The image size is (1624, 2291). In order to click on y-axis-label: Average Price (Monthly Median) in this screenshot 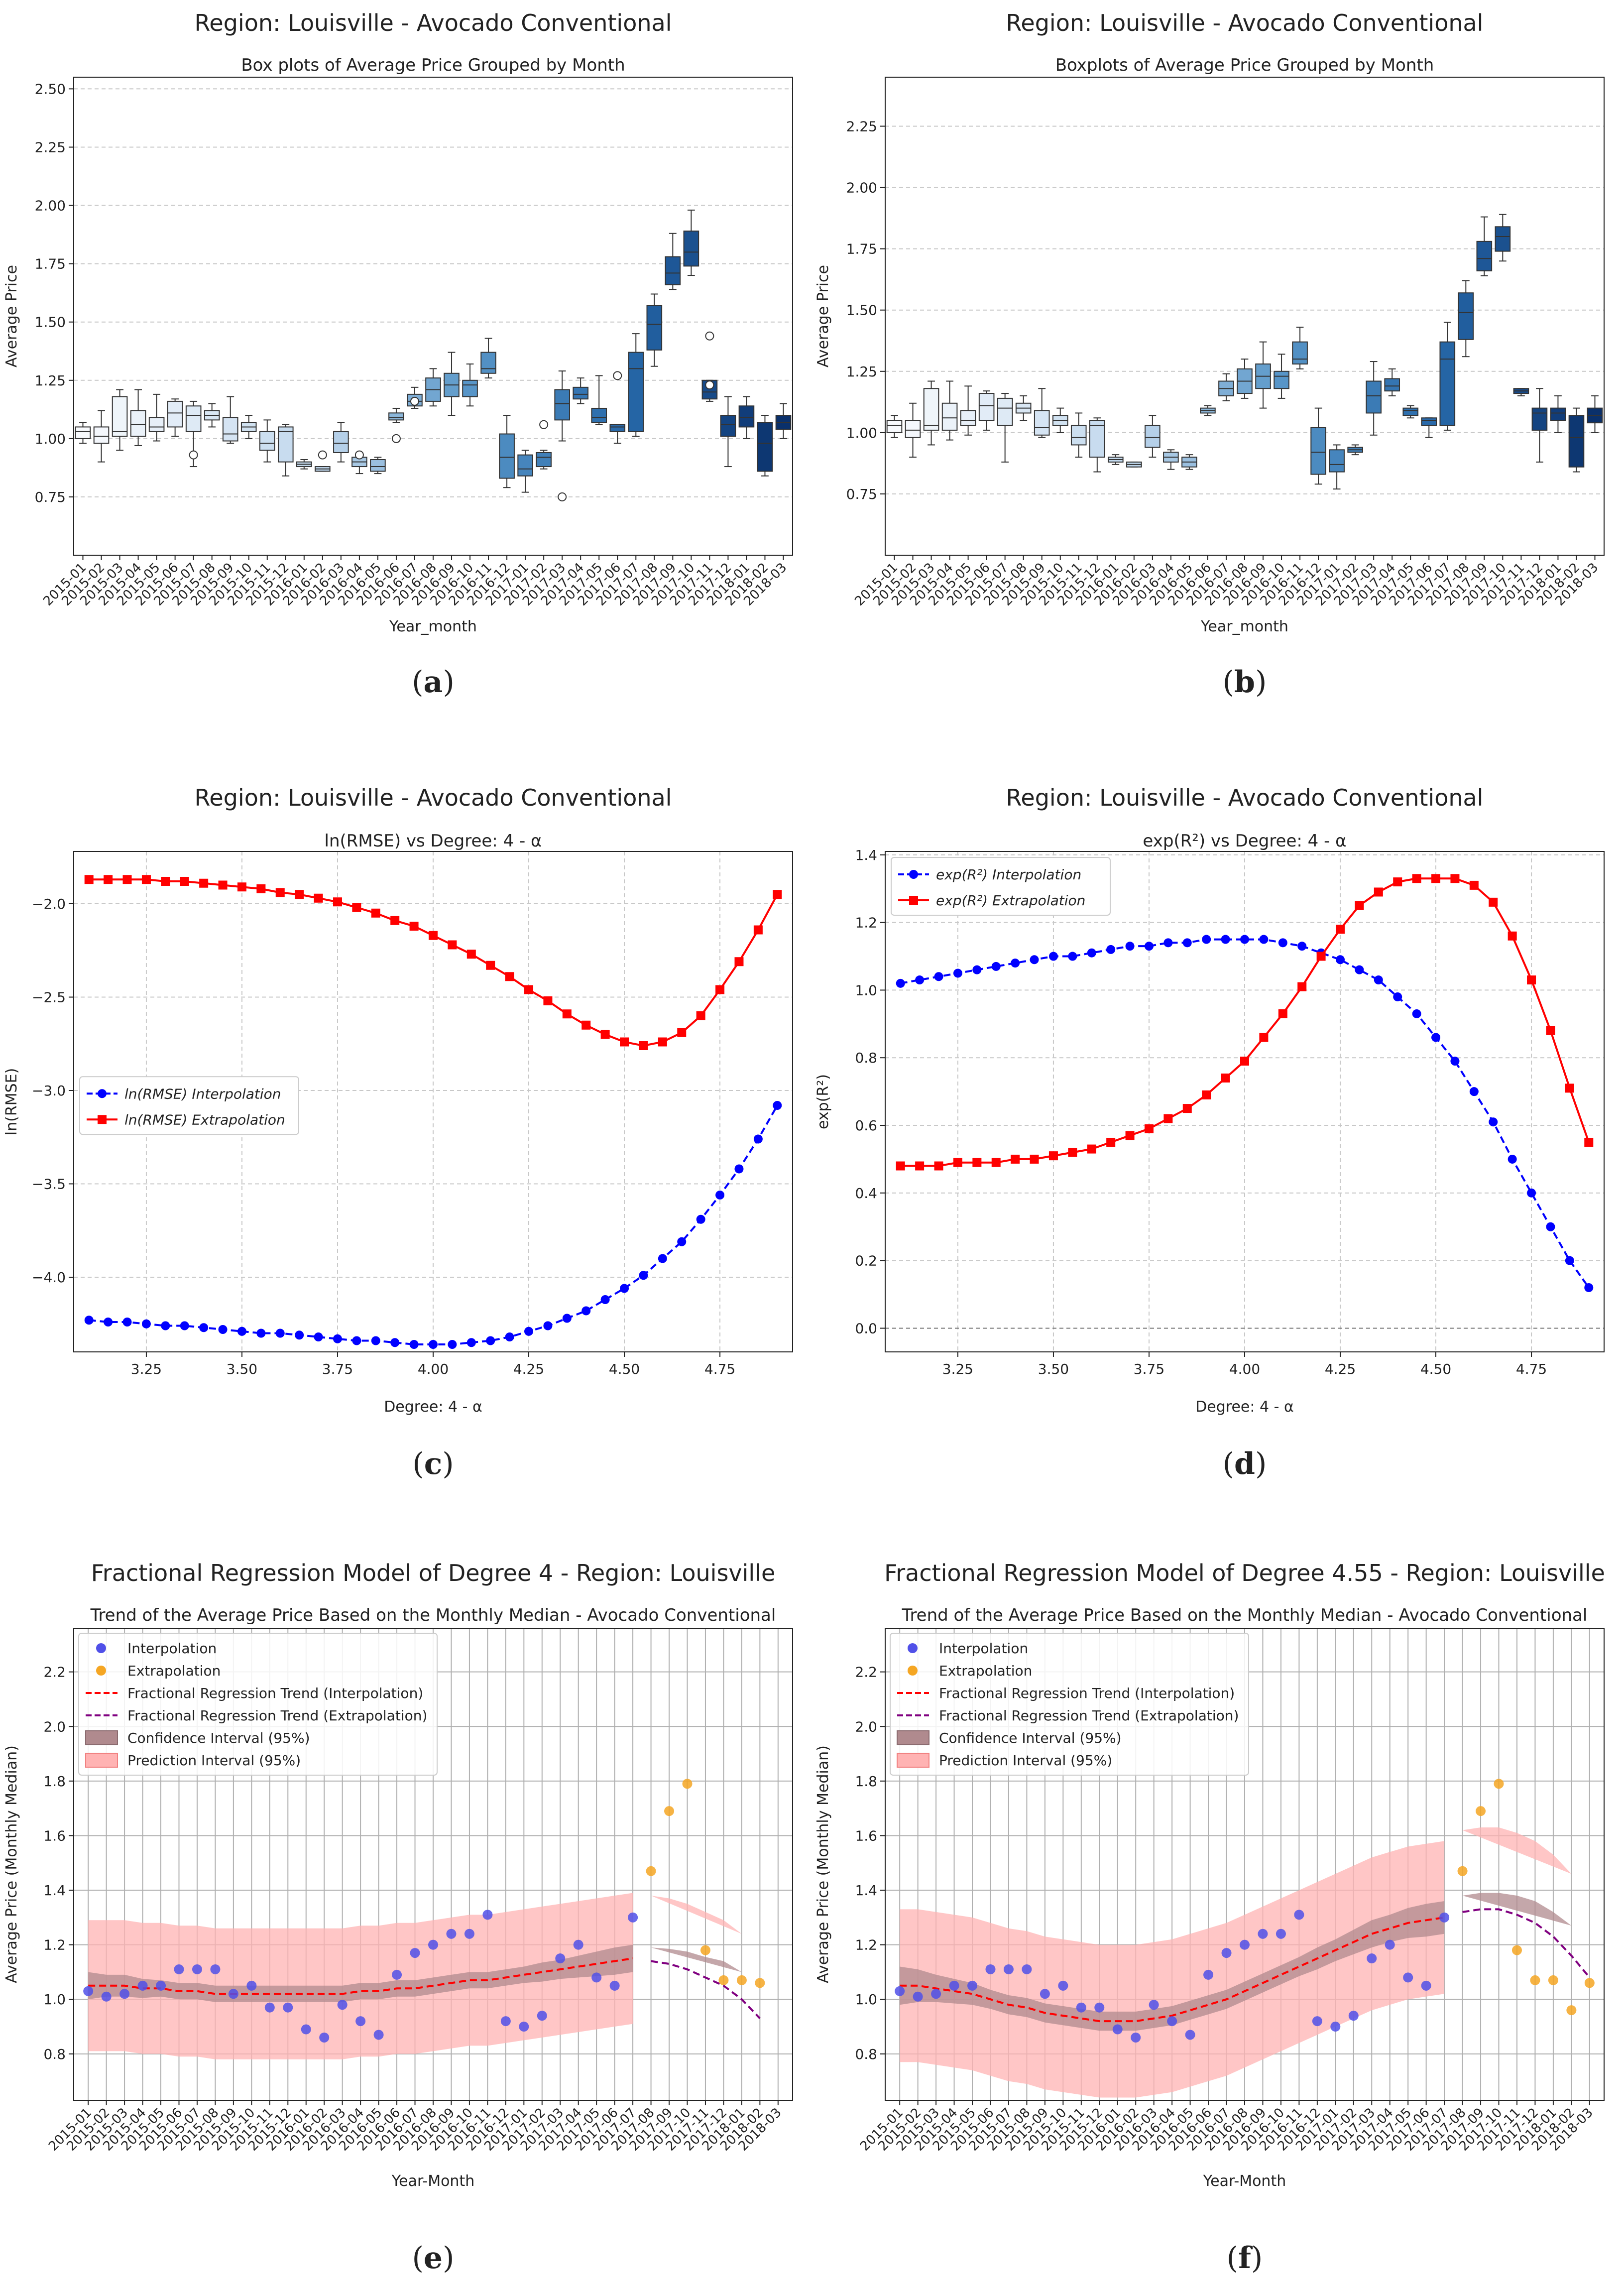, I will do `click(823, 1864)`.